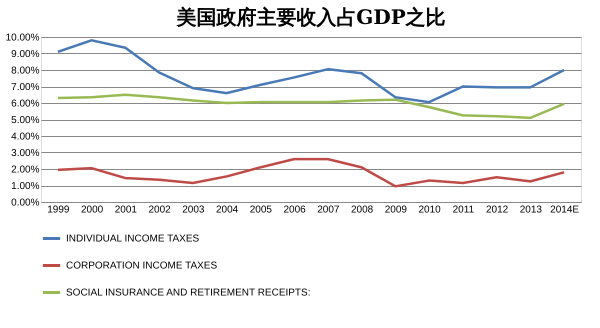 Image resolution: width=600 pixels, height=328 pixels. I want to click on x-tick-label: 2006, so click(295, 210).